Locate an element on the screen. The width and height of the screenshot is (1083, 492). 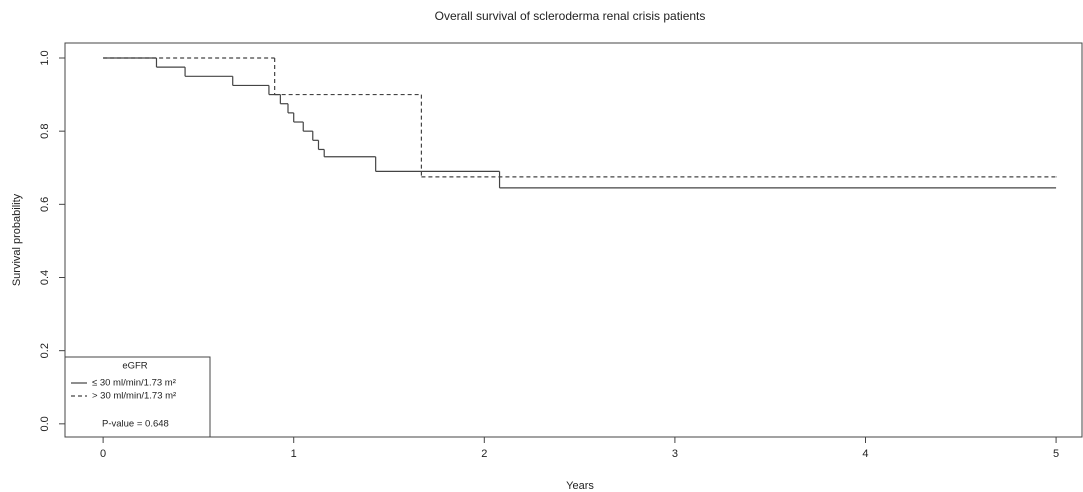
y-tick-label: 1.0 is located at coordinates (45, 57).